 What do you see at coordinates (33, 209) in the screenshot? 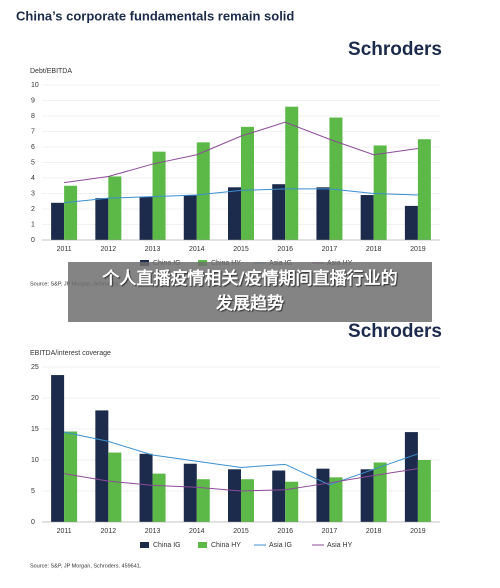
I see `y-tick-label: 2` at bounding box center [33, 209].